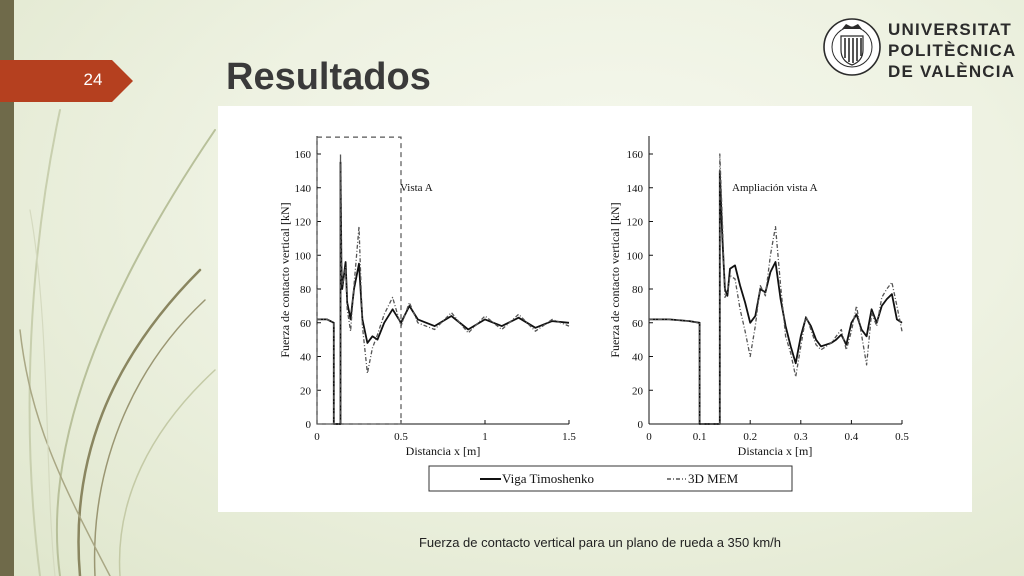 This screenshot has width=1024, height=576. I want to click on left-decor-strip, so click(7, 288).